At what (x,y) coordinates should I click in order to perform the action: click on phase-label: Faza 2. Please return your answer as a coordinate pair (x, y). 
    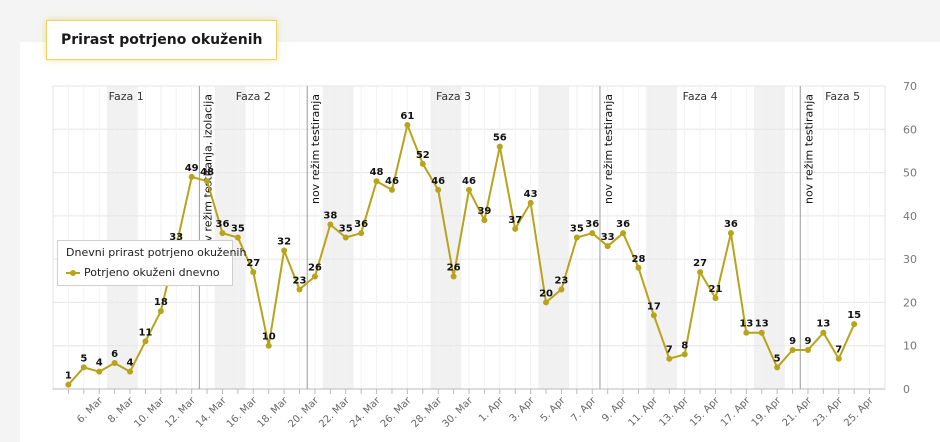
    Looking at the image, I should click on (253, 96).